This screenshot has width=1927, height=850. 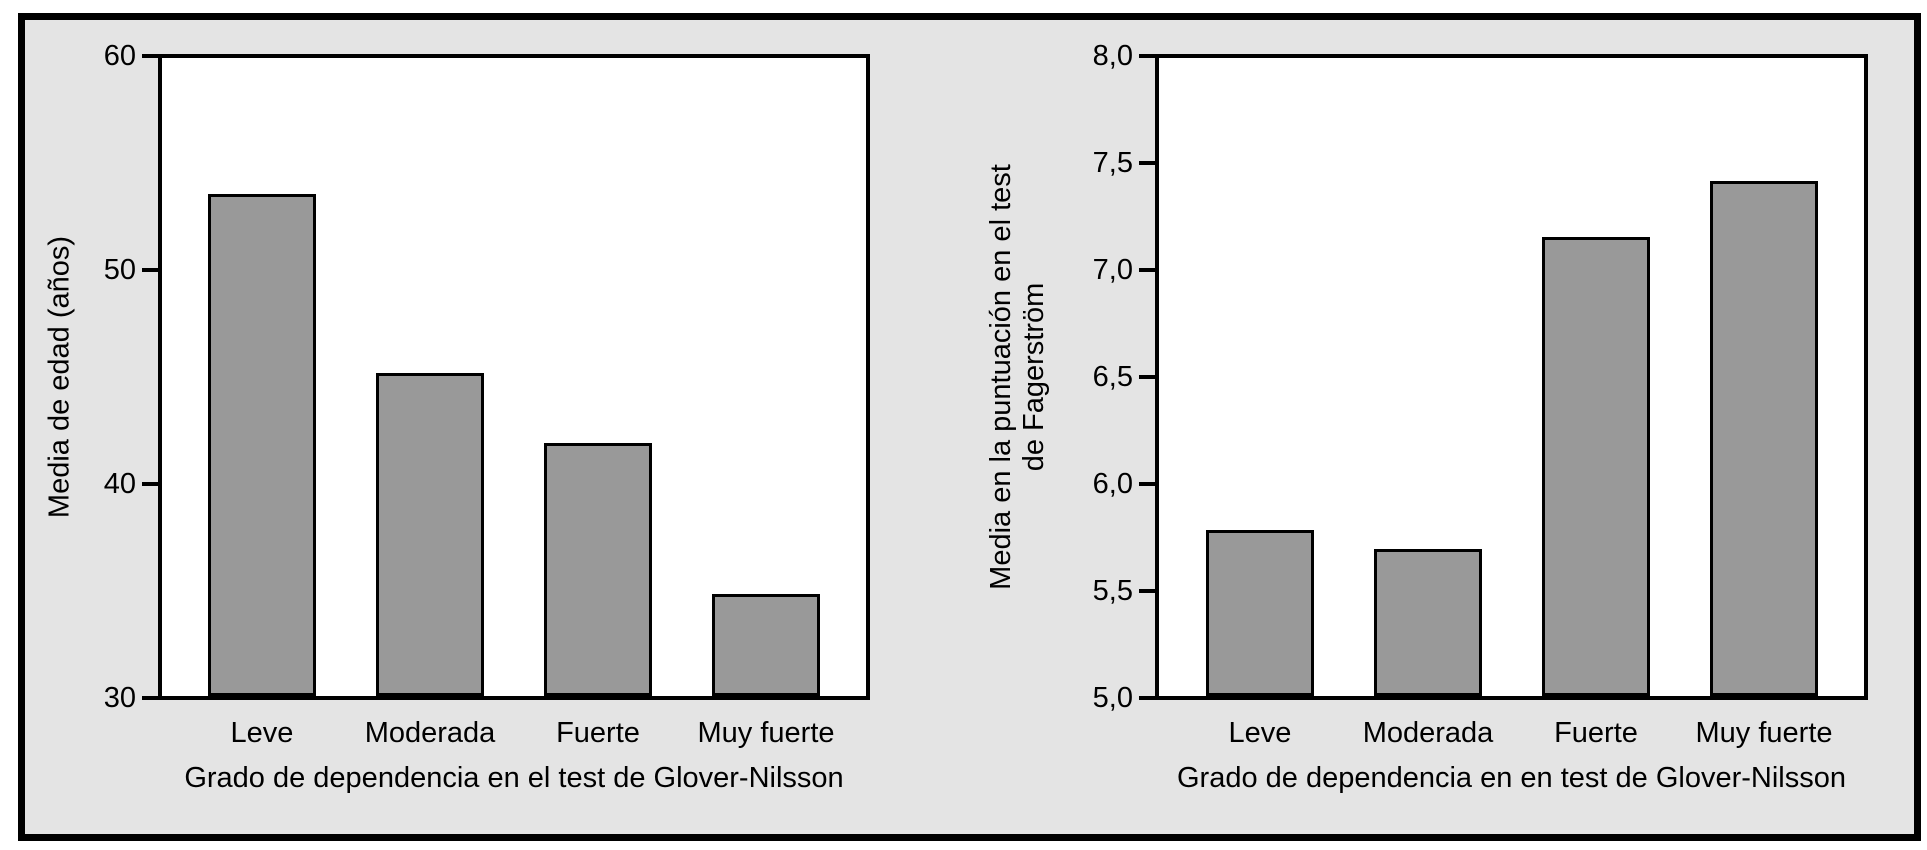 I want to click on y-axis-tick-label: 6,0, so click(x=1112, y=484).